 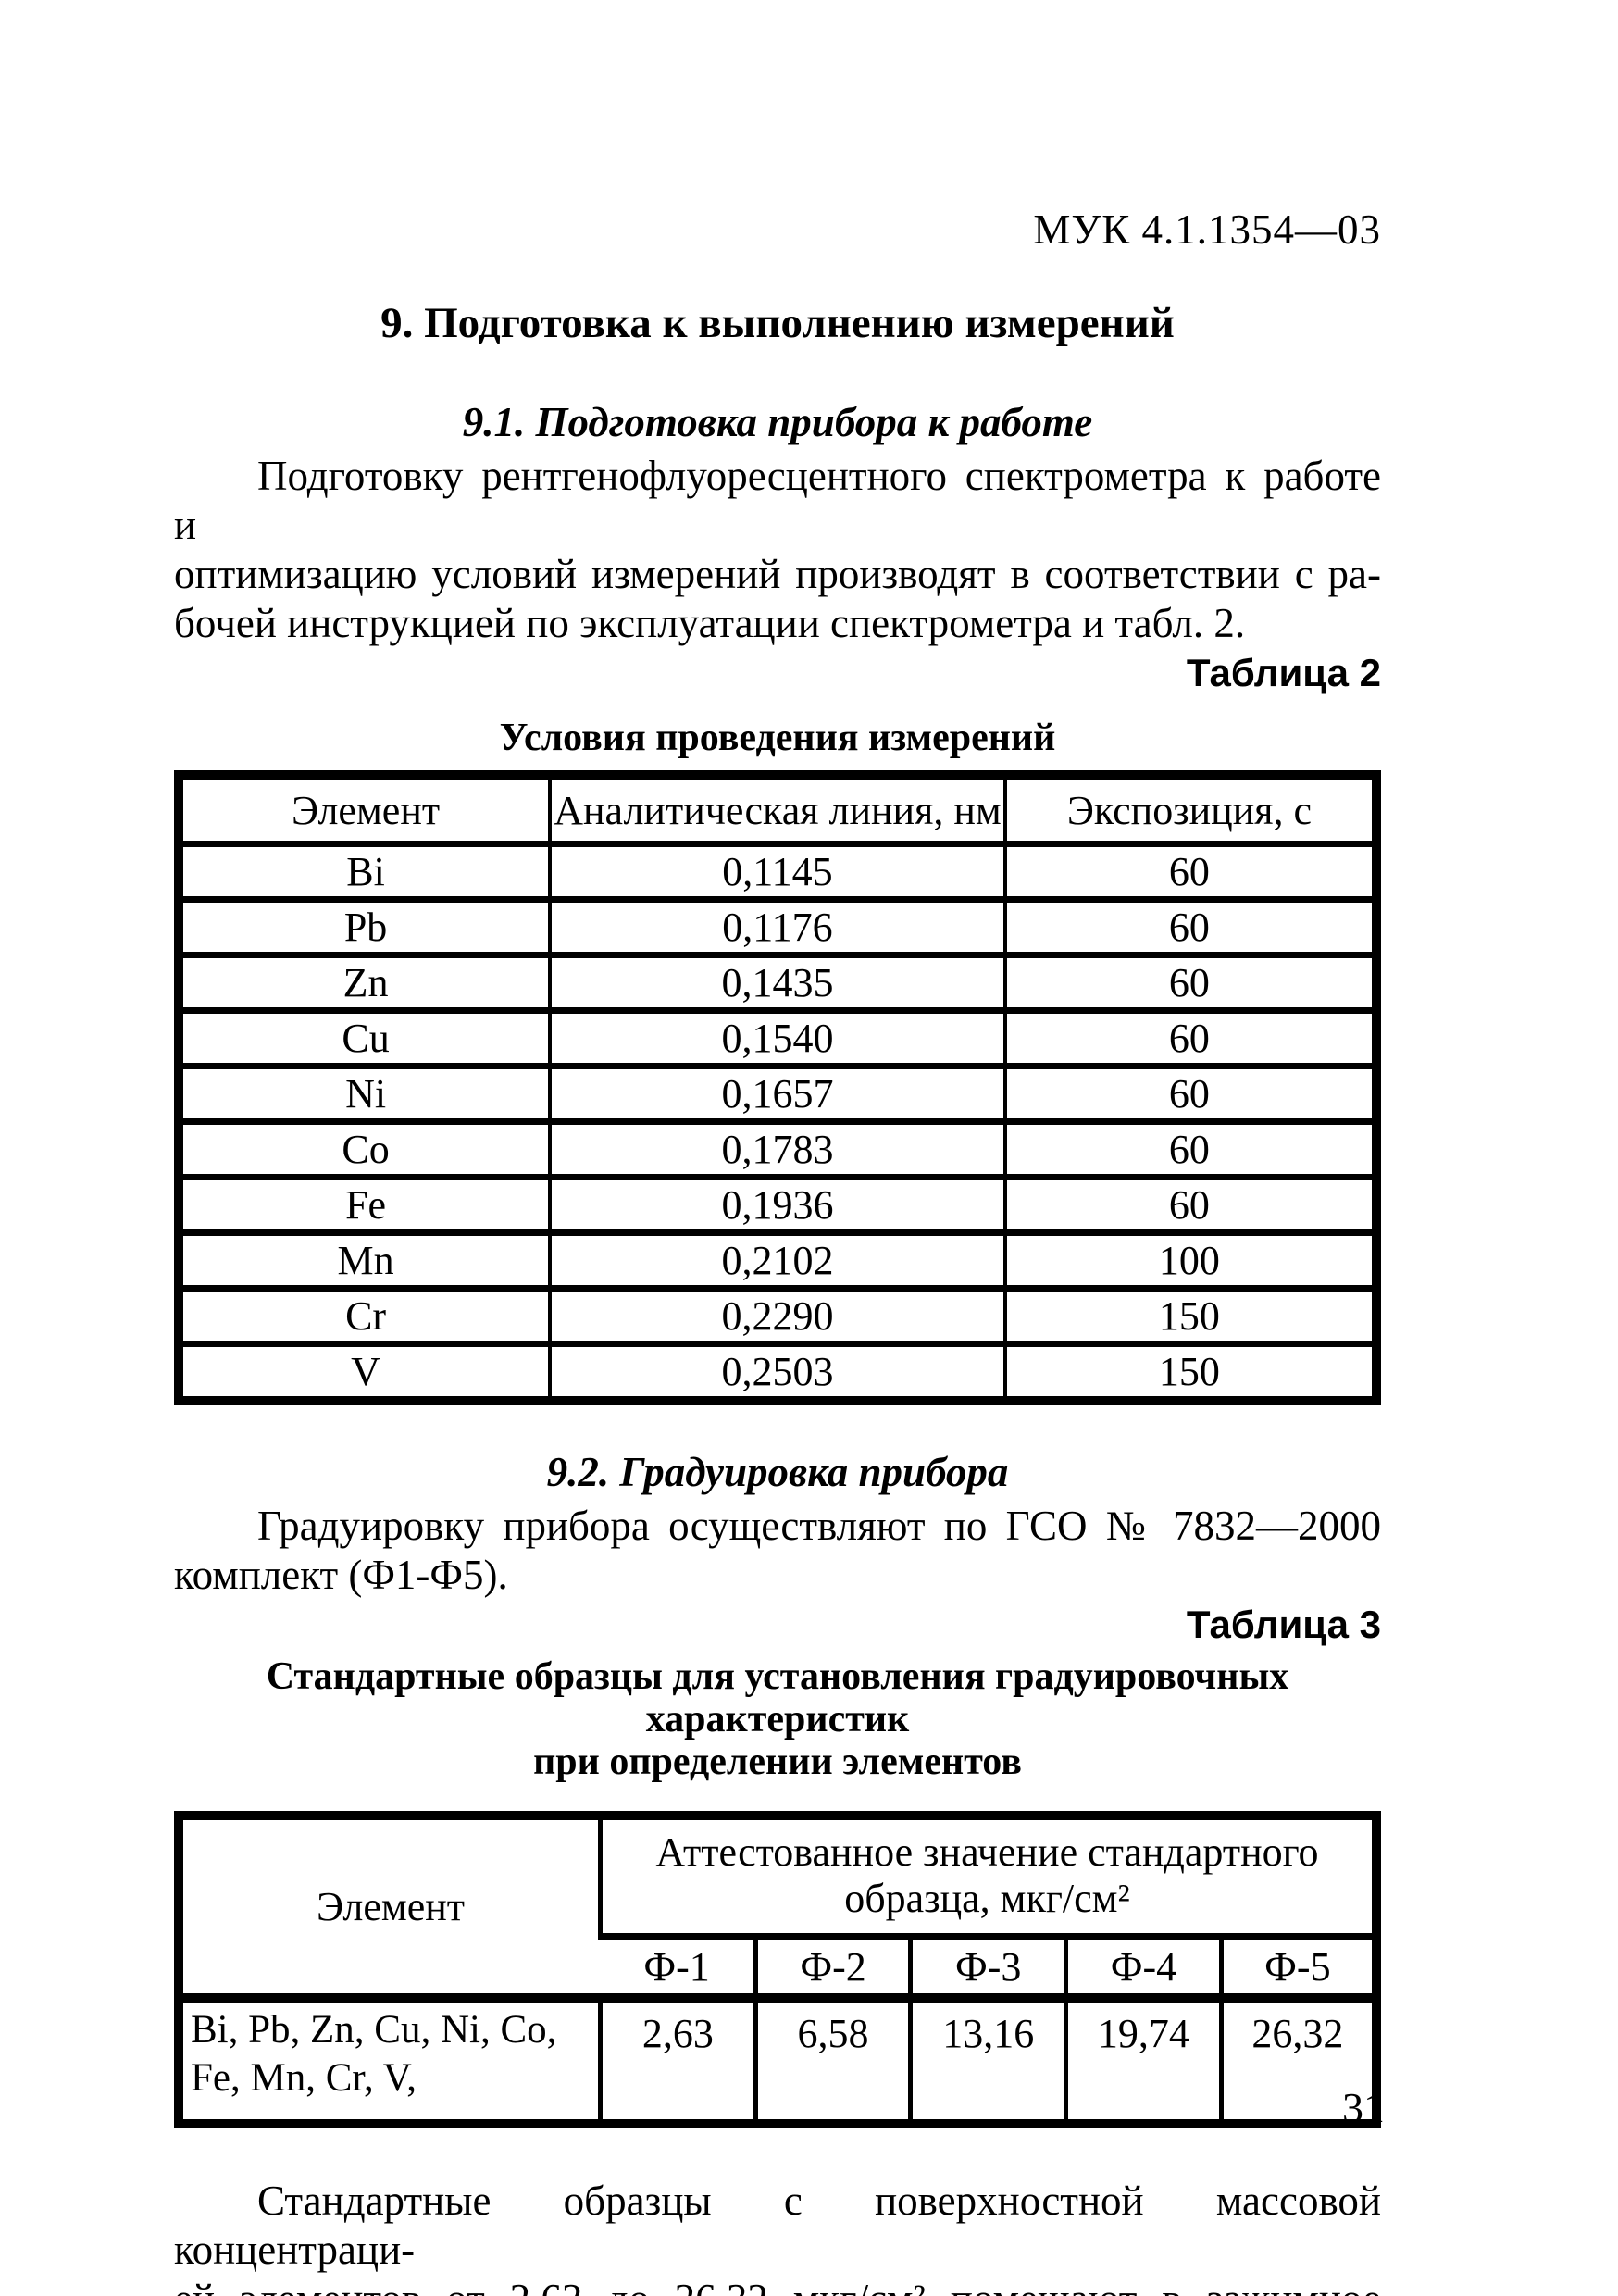 I want to click on column-header-exposure: Экспозиция, с, so click(x=1189, y=809).